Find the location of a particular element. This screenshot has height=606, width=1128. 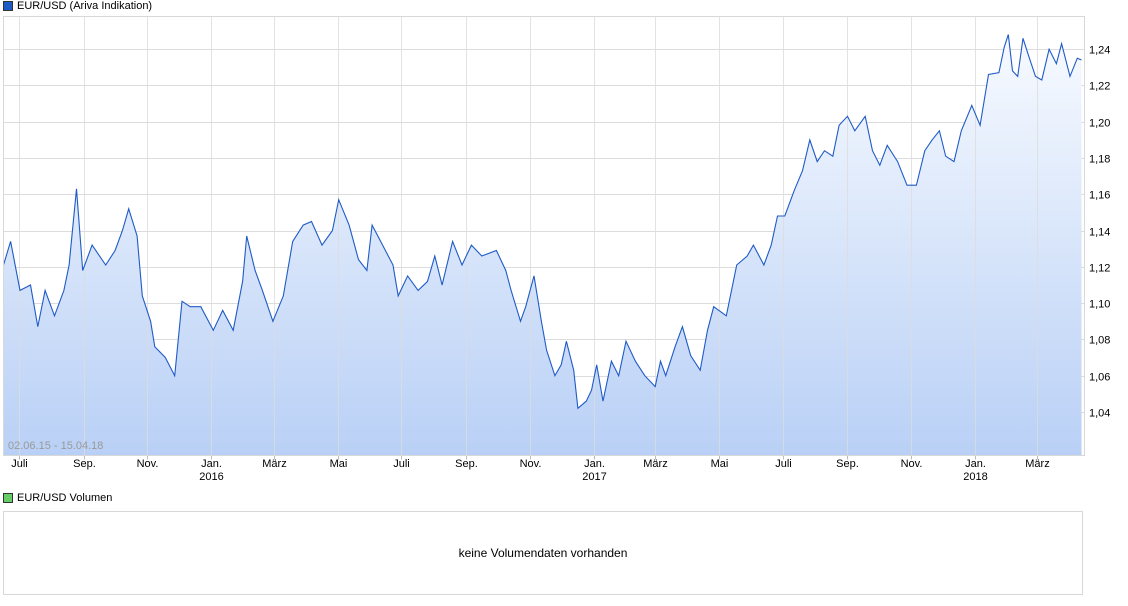

y-tick-label: 1,24 is located at coordinates (1099, 51).